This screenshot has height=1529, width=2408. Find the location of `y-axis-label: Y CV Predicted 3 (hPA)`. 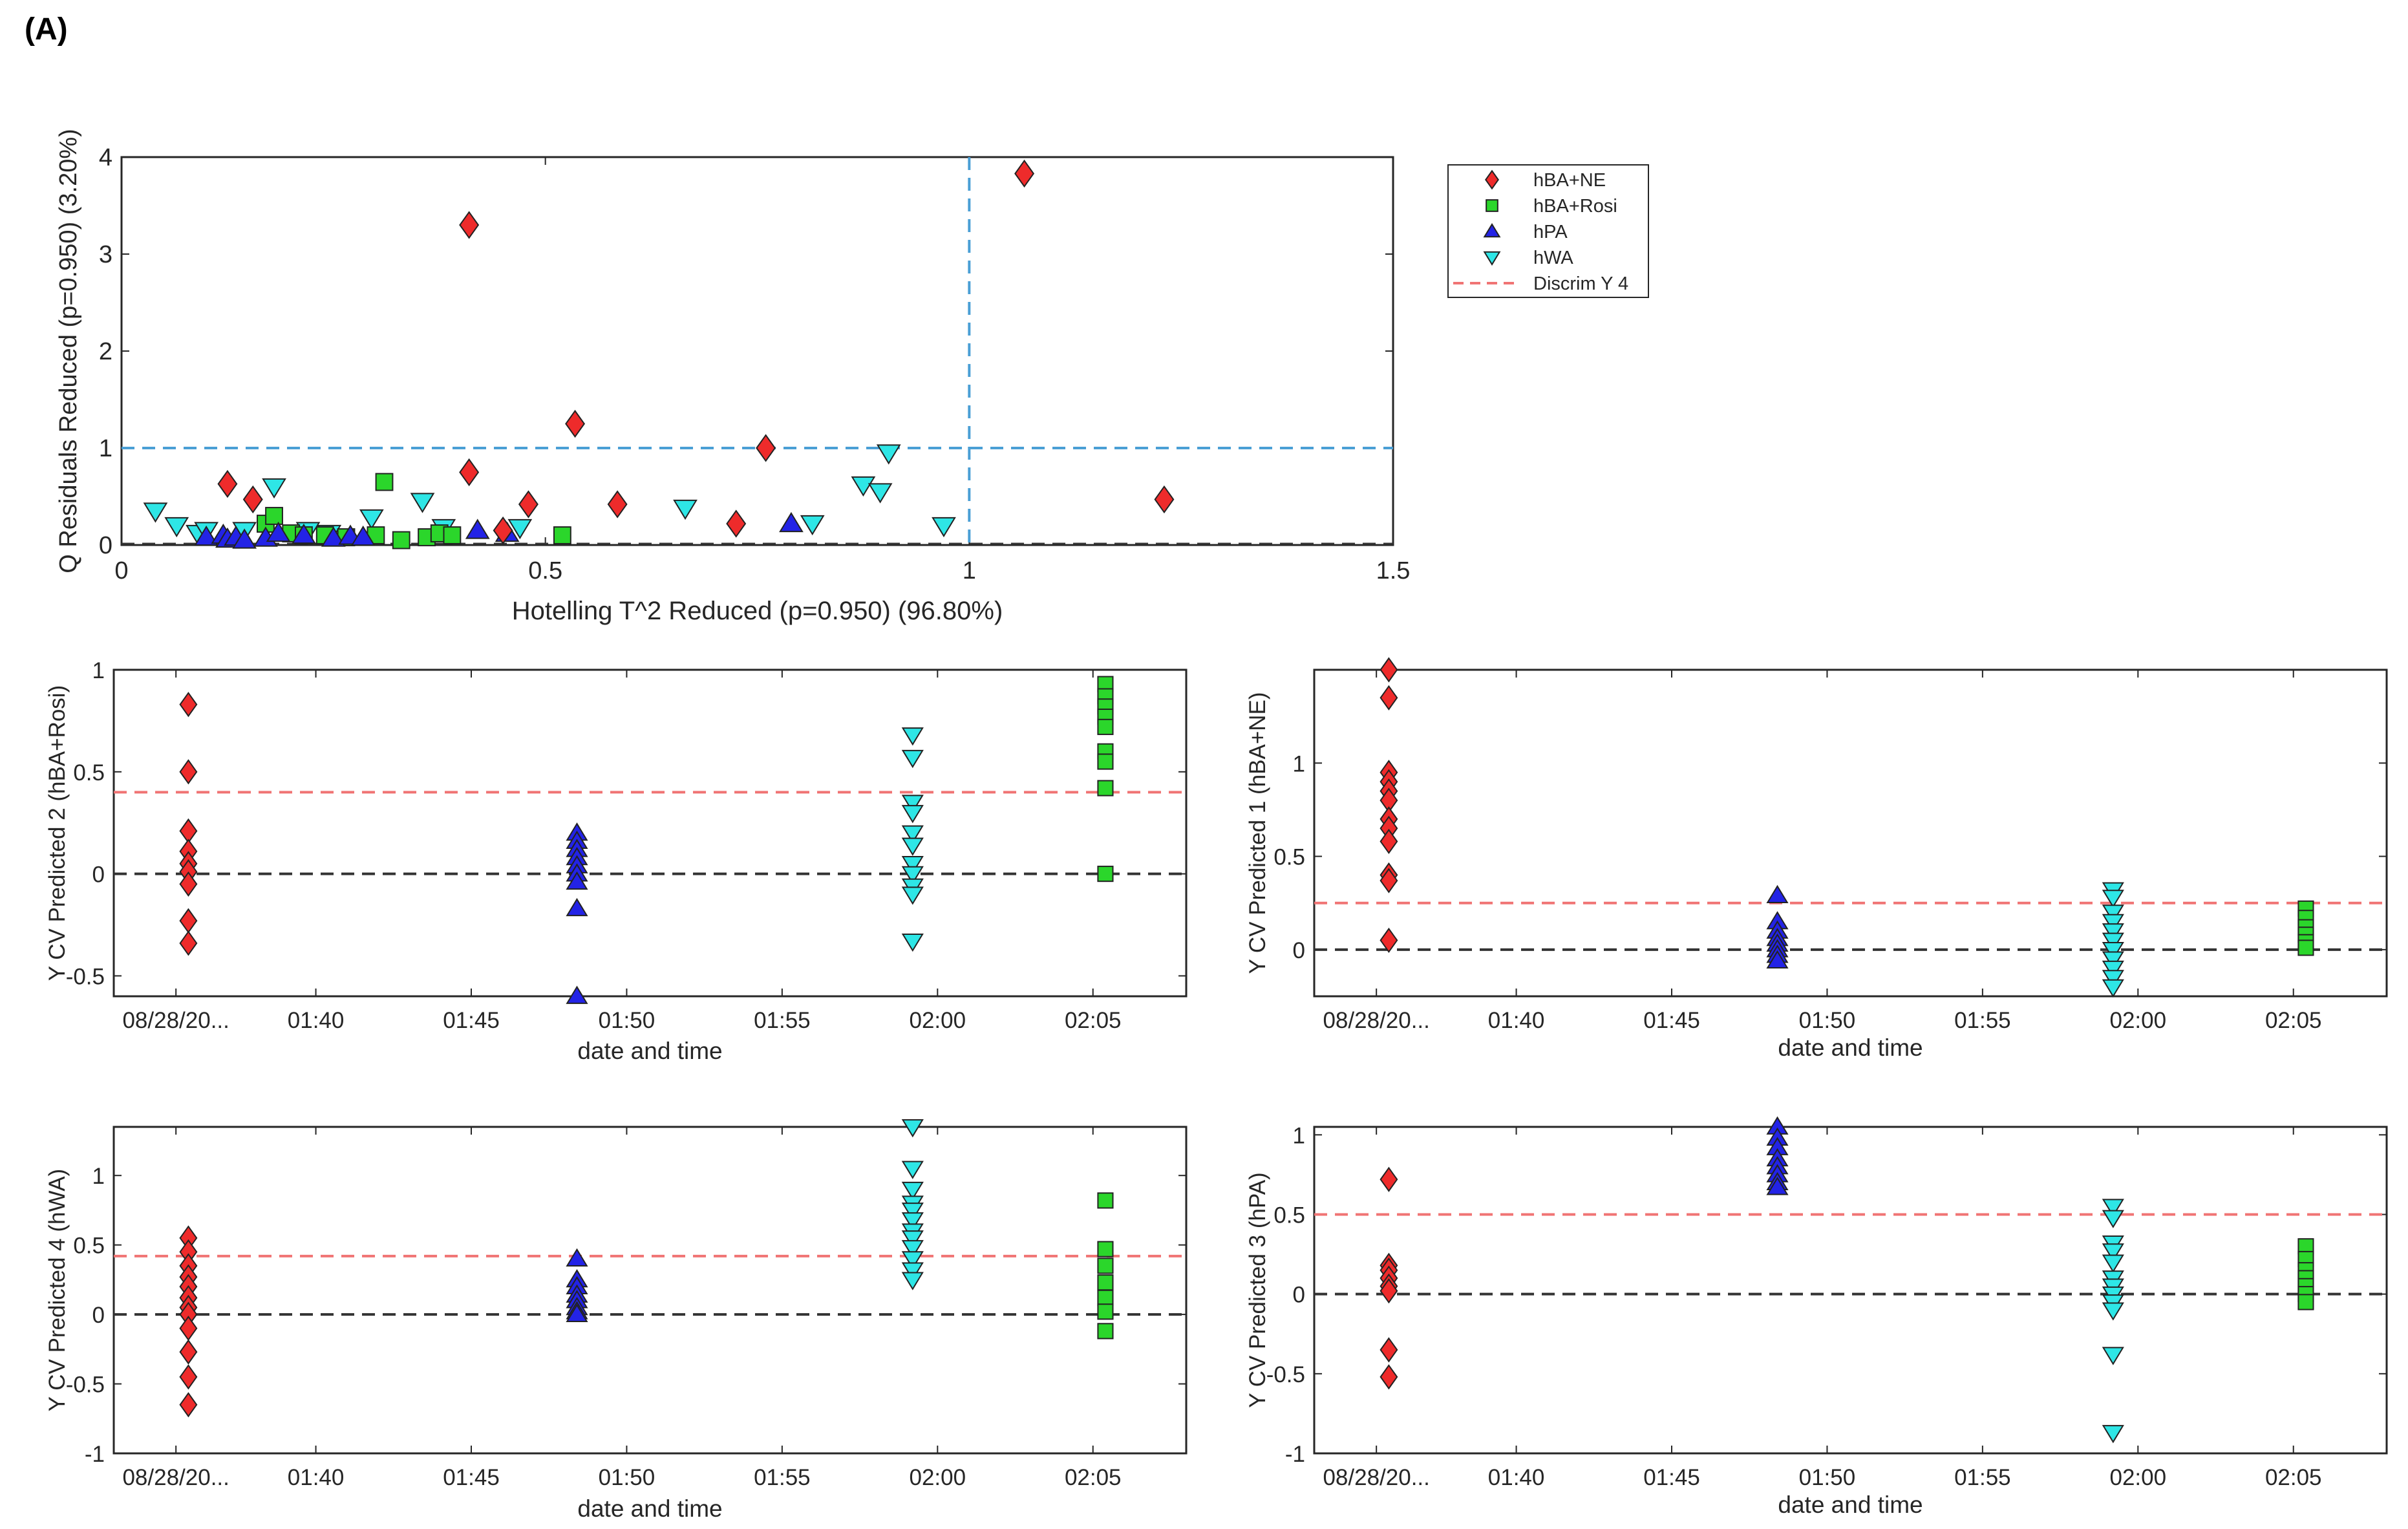

y-axis-label: Y CV Predicted 3 (hPA) is located at coordinates (1257, 1289).